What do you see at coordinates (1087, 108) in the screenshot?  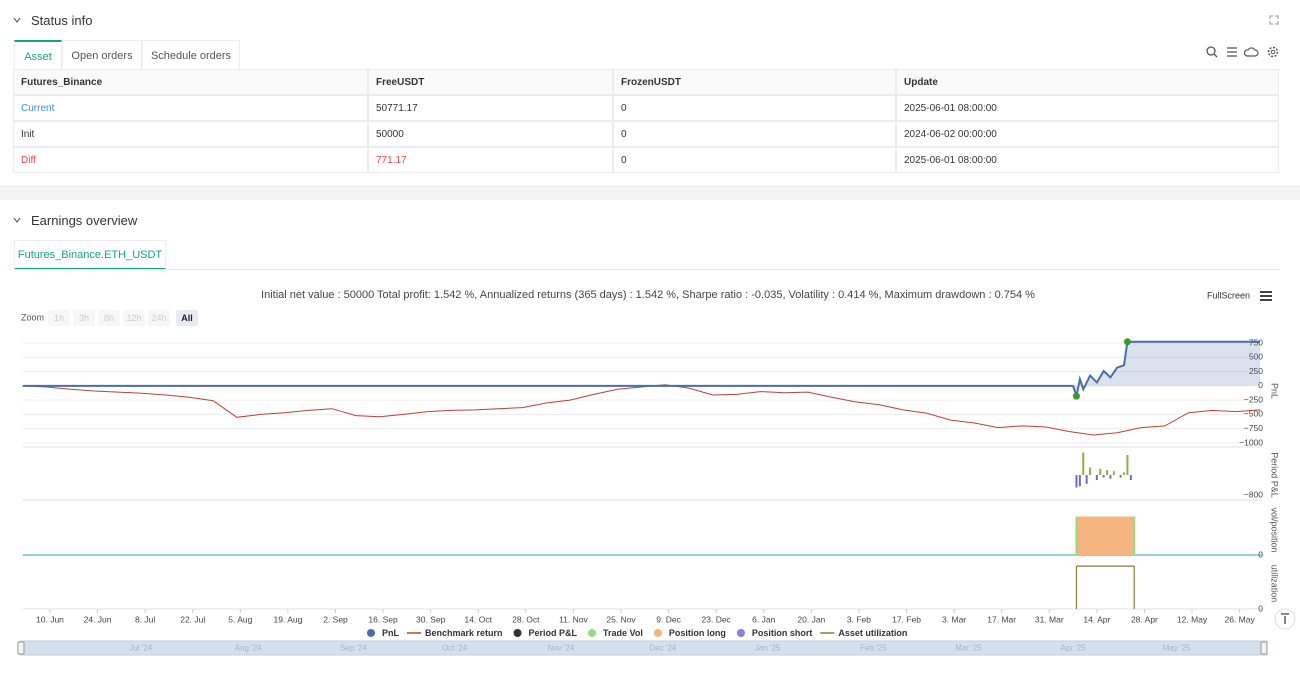 I see `table-cell: 2025-06-01 08:00:00` at bounding box center [1087, 108].